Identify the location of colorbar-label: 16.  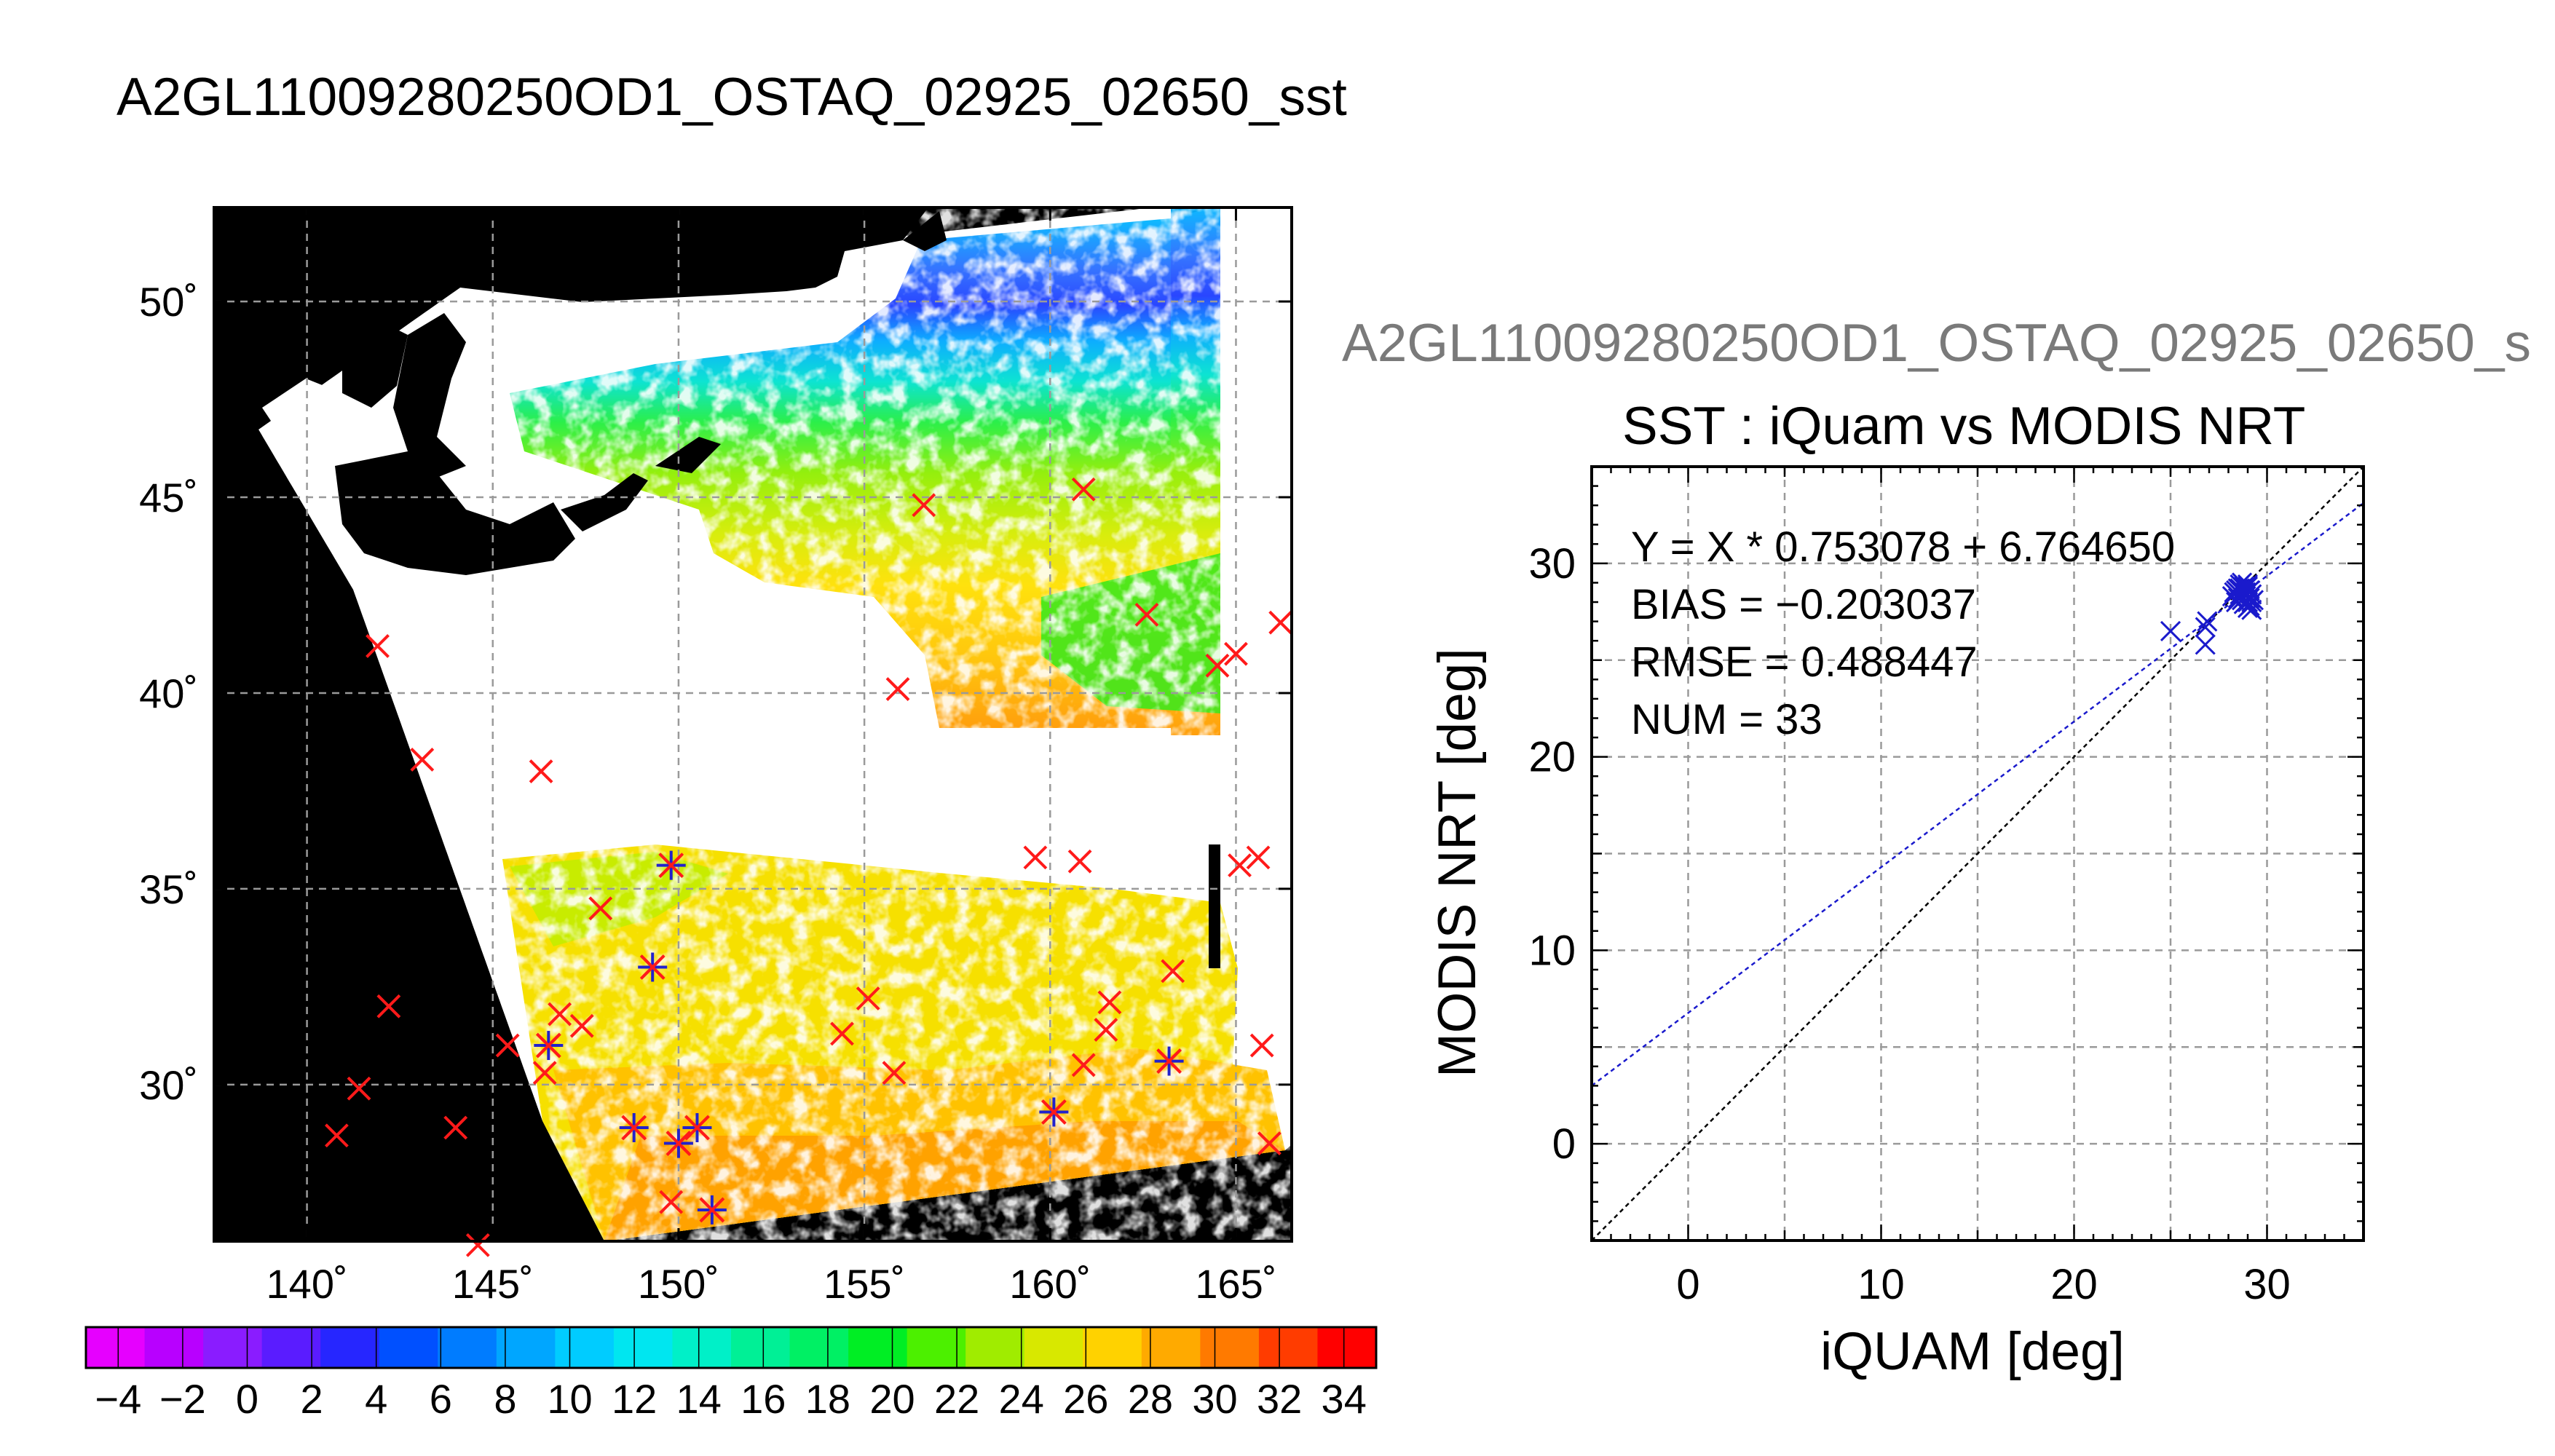
(763, 1399).